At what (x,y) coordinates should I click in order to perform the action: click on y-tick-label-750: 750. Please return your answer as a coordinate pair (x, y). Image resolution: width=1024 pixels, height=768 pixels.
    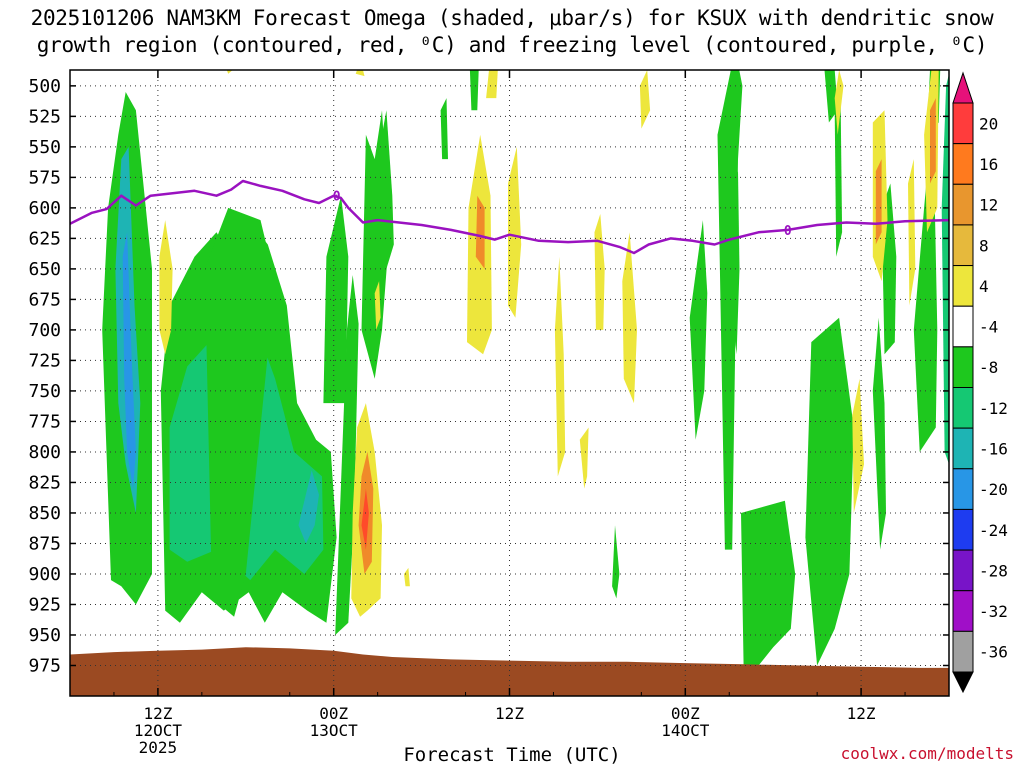
    Looking at the image, I should click on (44, 391).